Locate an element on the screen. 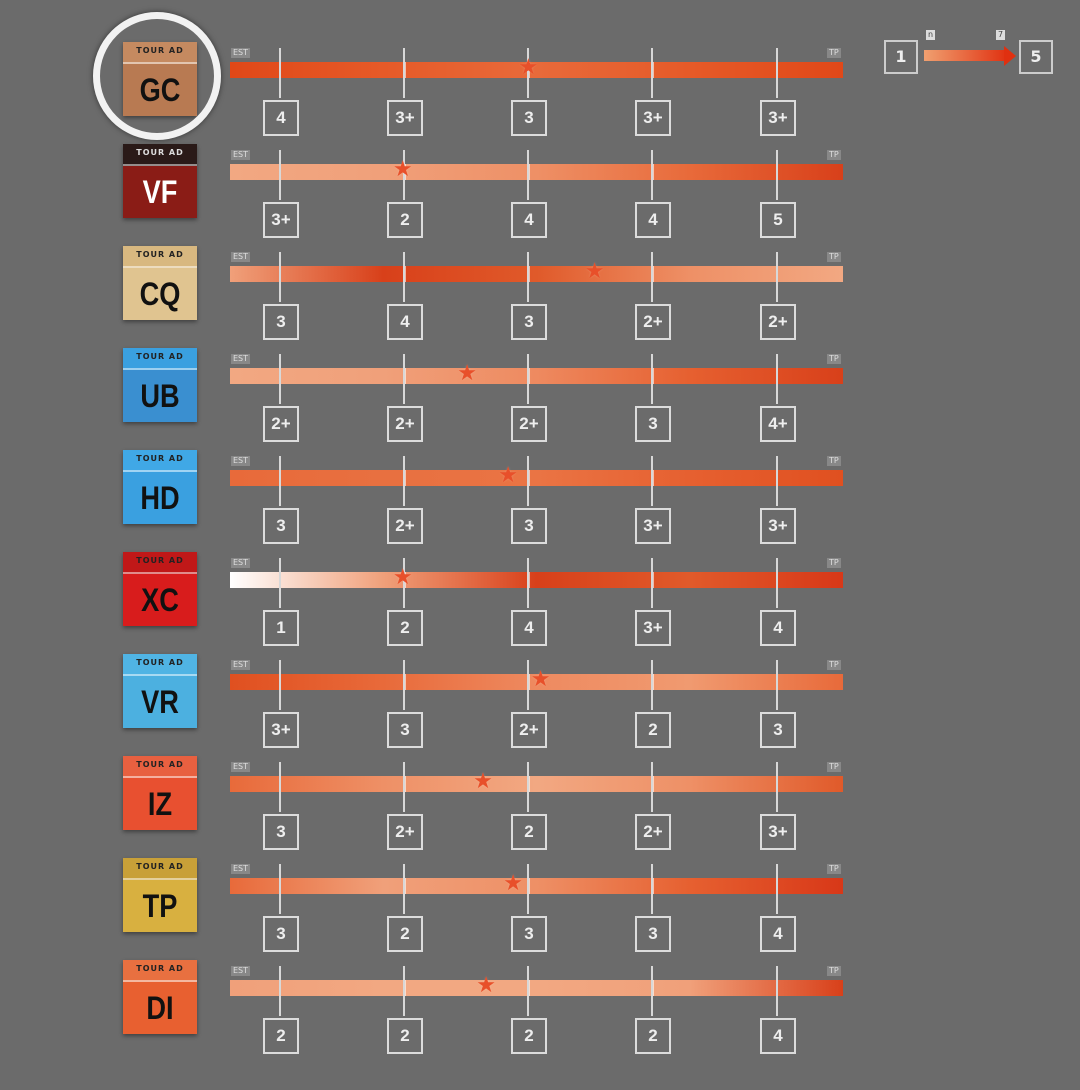 Image resolution: width=1080 pixels, height=1090 pixels. legend-min: 1 is located at coordinates (901, 56).